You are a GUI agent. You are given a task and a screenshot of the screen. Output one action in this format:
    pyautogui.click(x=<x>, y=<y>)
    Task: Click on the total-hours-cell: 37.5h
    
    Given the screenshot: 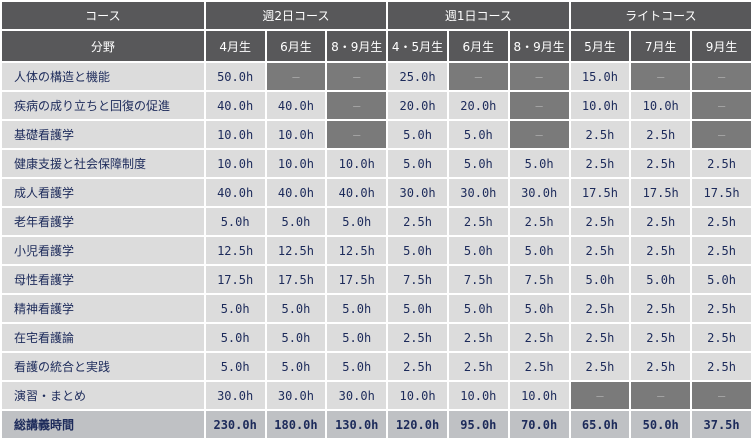 What is the action you would take?
    pyautogui.click(x=721, y=424)
    